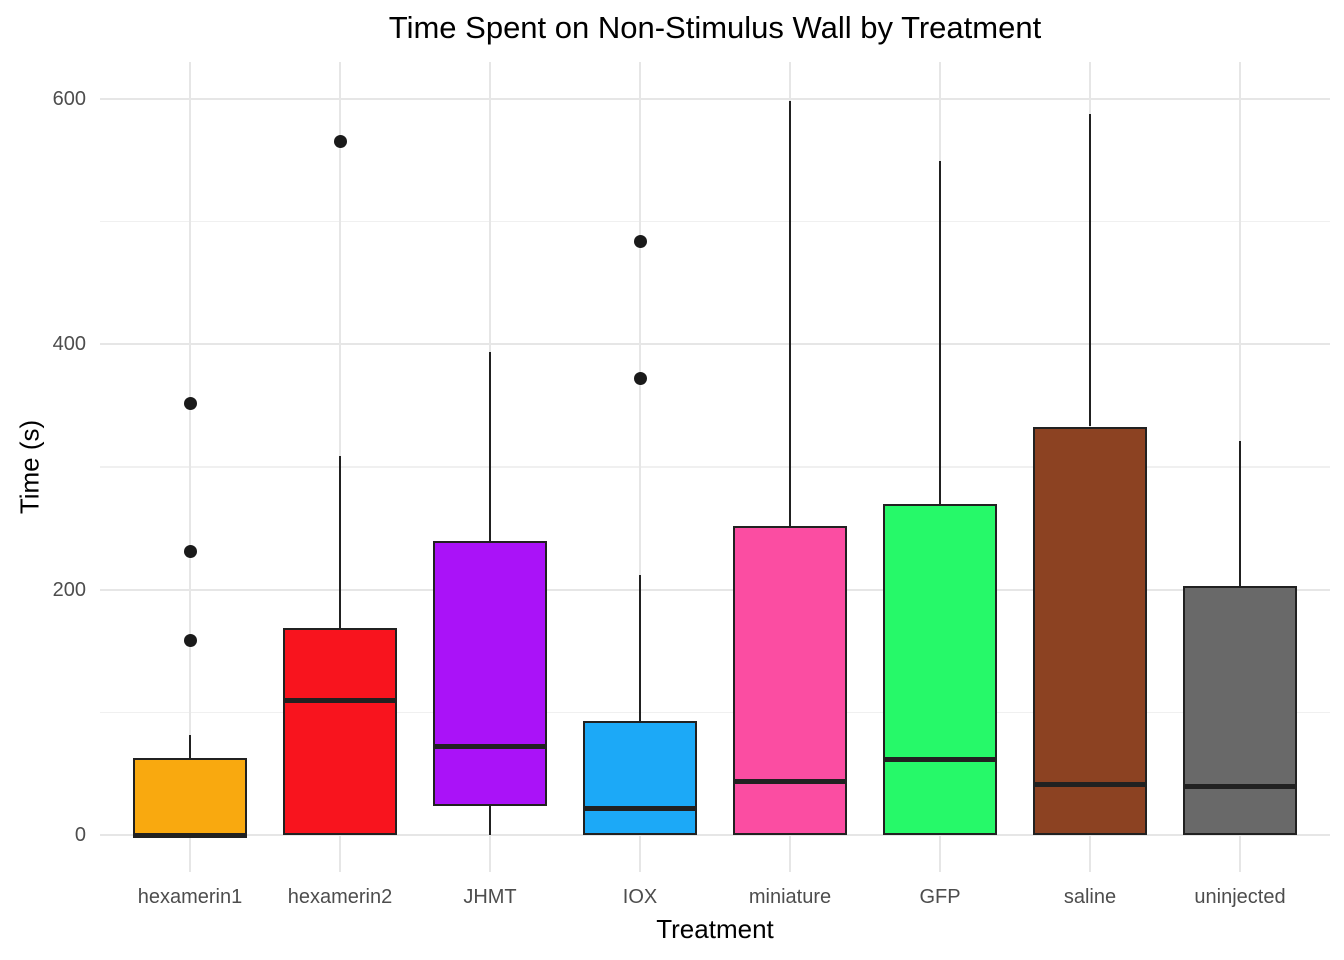 The width and height of the screenshot is (1344, 960). I want to click on x-tick-label: IOX, so click(640, 897).